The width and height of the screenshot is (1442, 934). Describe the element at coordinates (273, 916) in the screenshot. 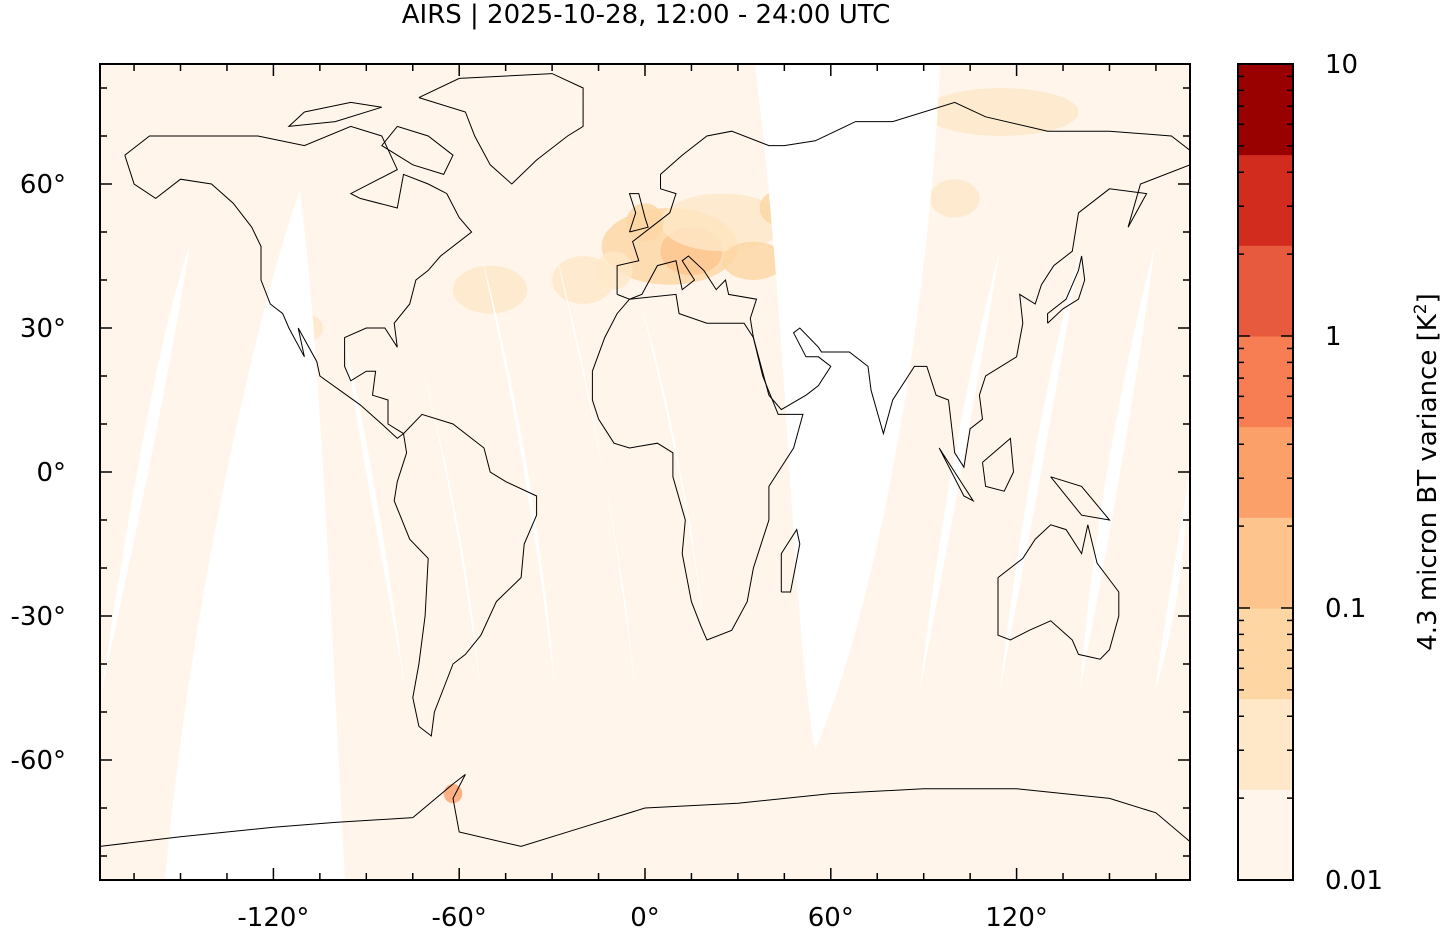

I see `x-tick-label: -120°` at that location.